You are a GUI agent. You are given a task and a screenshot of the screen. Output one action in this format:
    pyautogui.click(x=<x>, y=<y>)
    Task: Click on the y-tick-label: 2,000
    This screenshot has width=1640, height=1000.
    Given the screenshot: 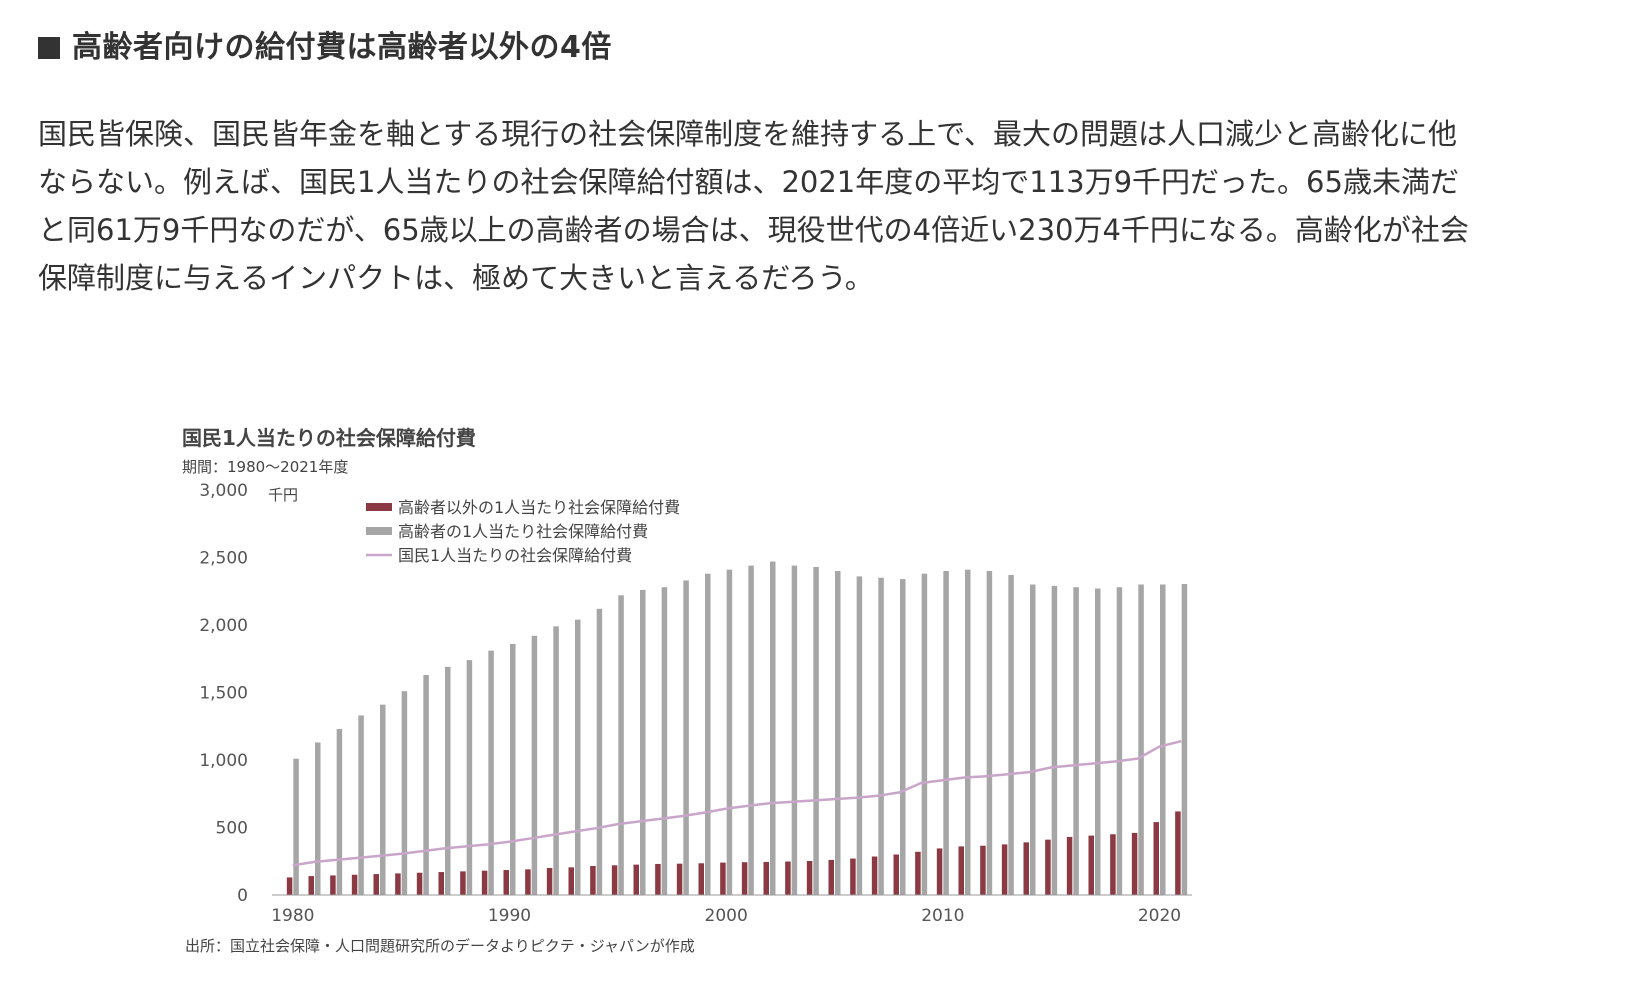 What is the action you would take?
    pyautogui.click(x=223, y=626)
    